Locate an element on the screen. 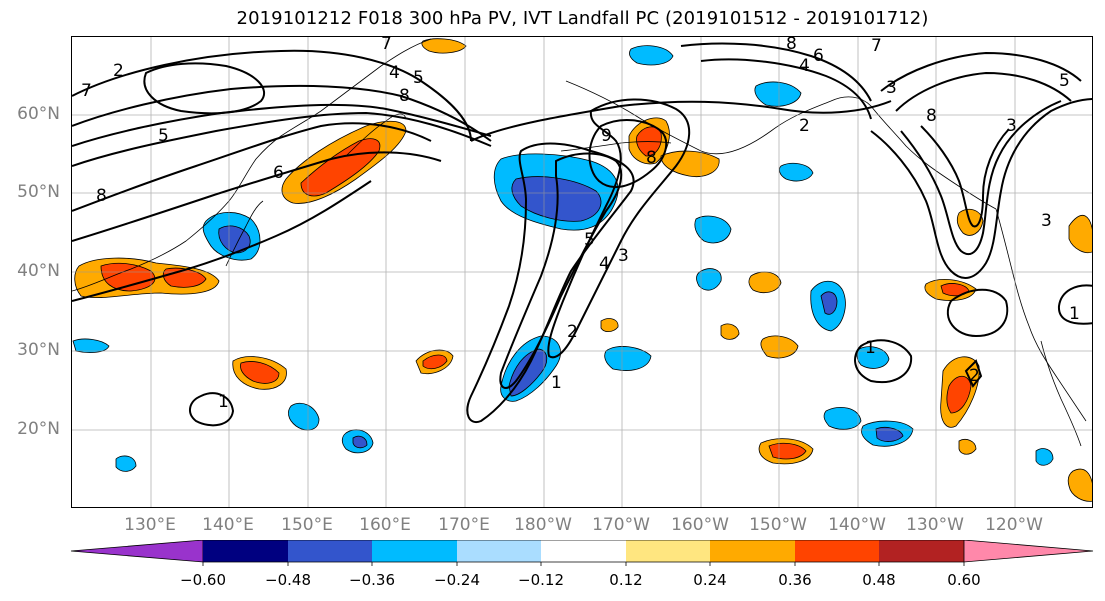 The width and height of the screenshot is (1105, 601). colorbar is located at coordinates (582, 553).